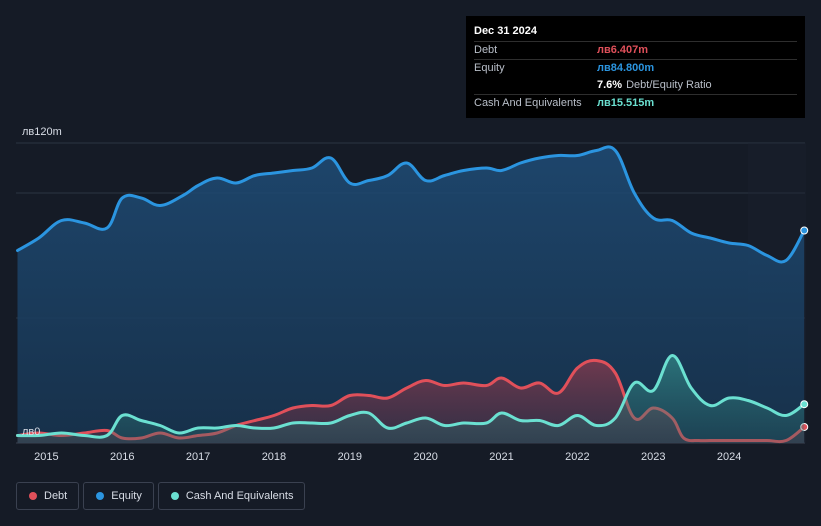 This screenshot has height=526, width=821. What do you see at coordinates (56, 496) in the screenshot?
I see `legend-debt-label: Debt` at bounding box center [56, 496].